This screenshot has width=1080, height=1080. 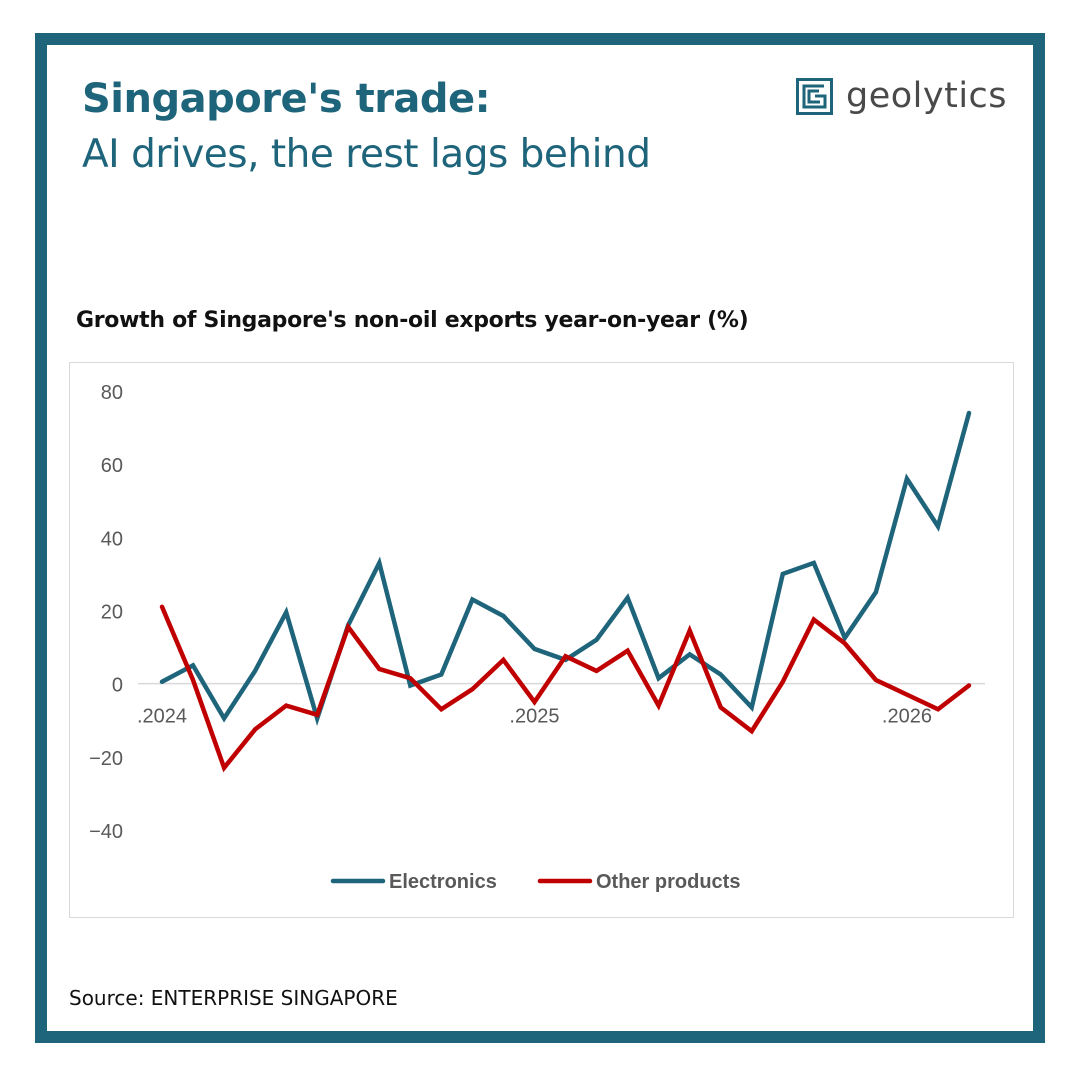 I want to click on y-tick-label: 20, so click(x=112, y=613).